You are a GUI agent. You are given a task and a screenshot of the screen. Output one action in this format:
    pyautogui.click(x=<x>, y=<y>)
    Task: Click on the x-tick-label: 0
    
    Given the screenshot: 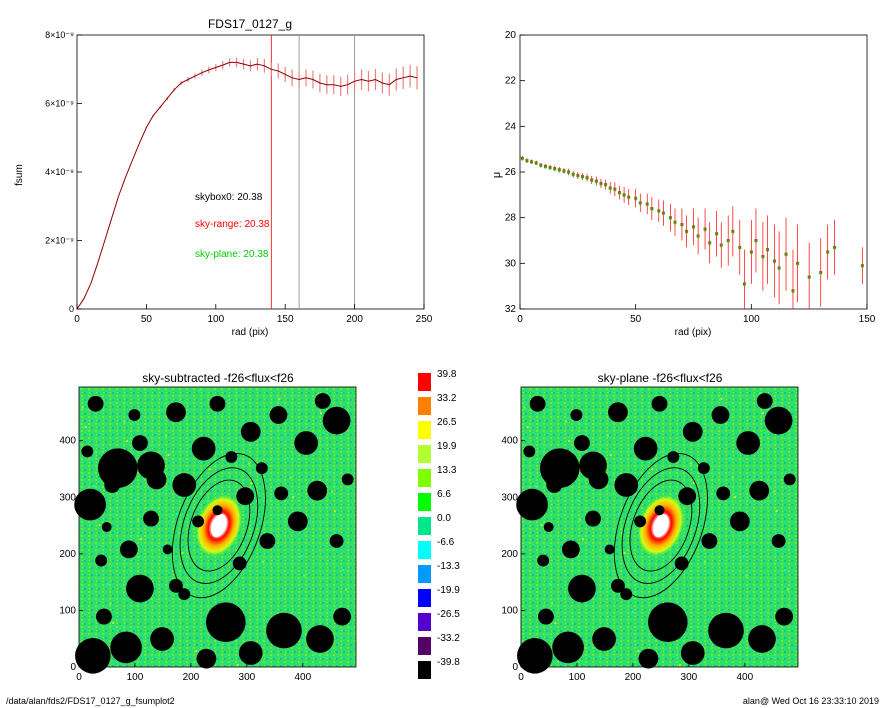 What is the action you would take?
    pyautogui.click(x=521, y=677)
    